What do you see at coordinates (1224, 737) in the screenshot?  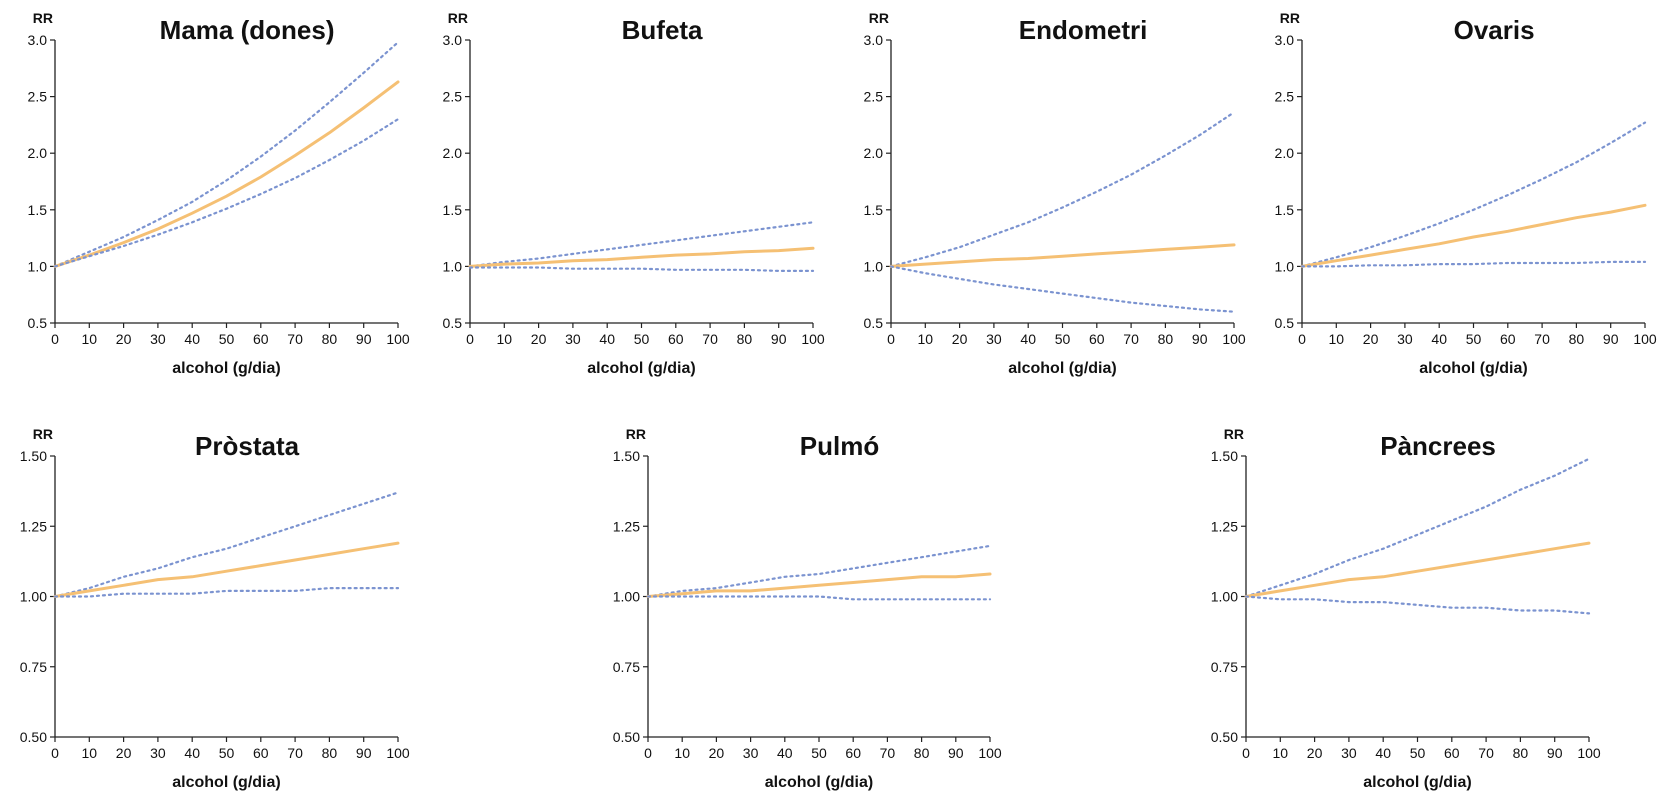 I see `y-tick-label: 0.50` at bounding box center [1224, 737].